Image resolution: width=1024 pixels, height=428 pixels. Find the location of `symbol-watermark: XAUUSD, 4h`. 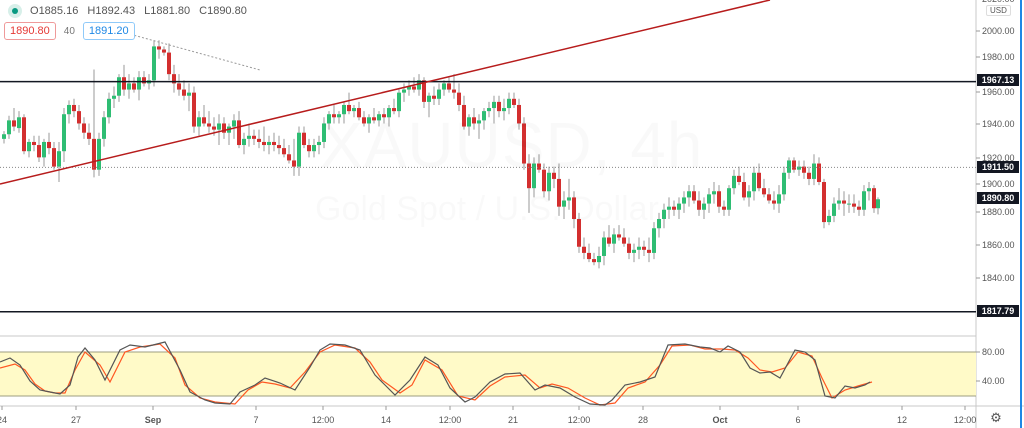

symbol-watermark: XAUUSD, 4h is located at coordinates (511, 145).